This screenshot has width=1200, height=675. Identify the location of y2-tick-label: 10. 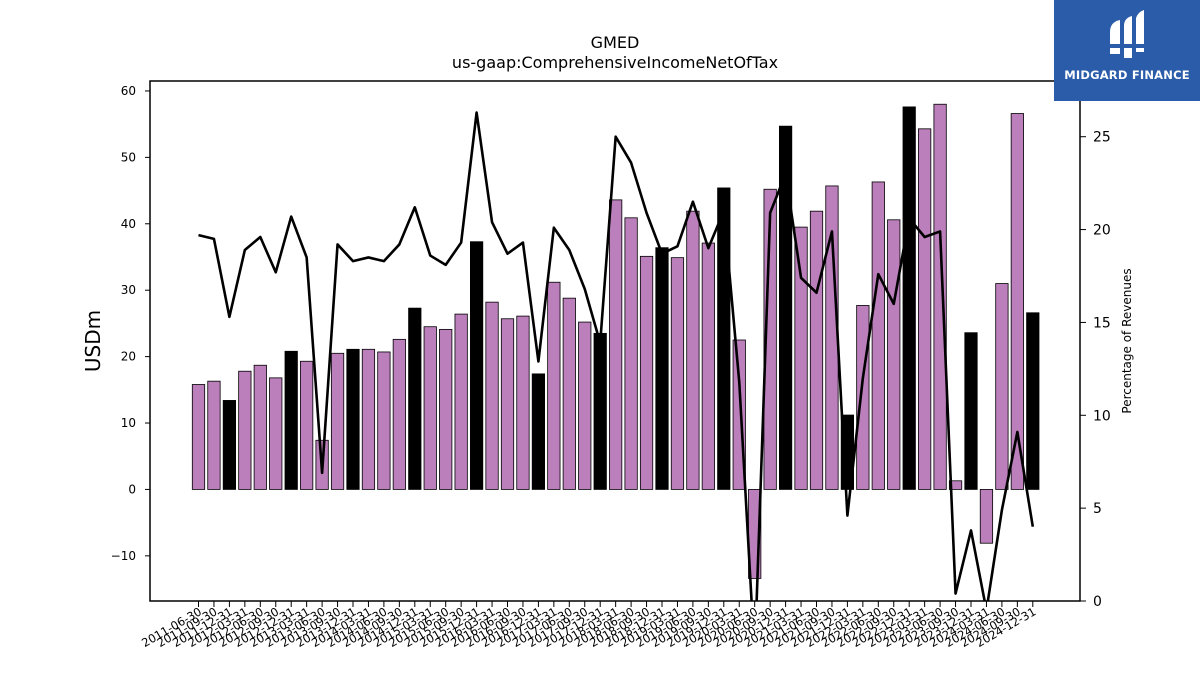
(1102, 416).